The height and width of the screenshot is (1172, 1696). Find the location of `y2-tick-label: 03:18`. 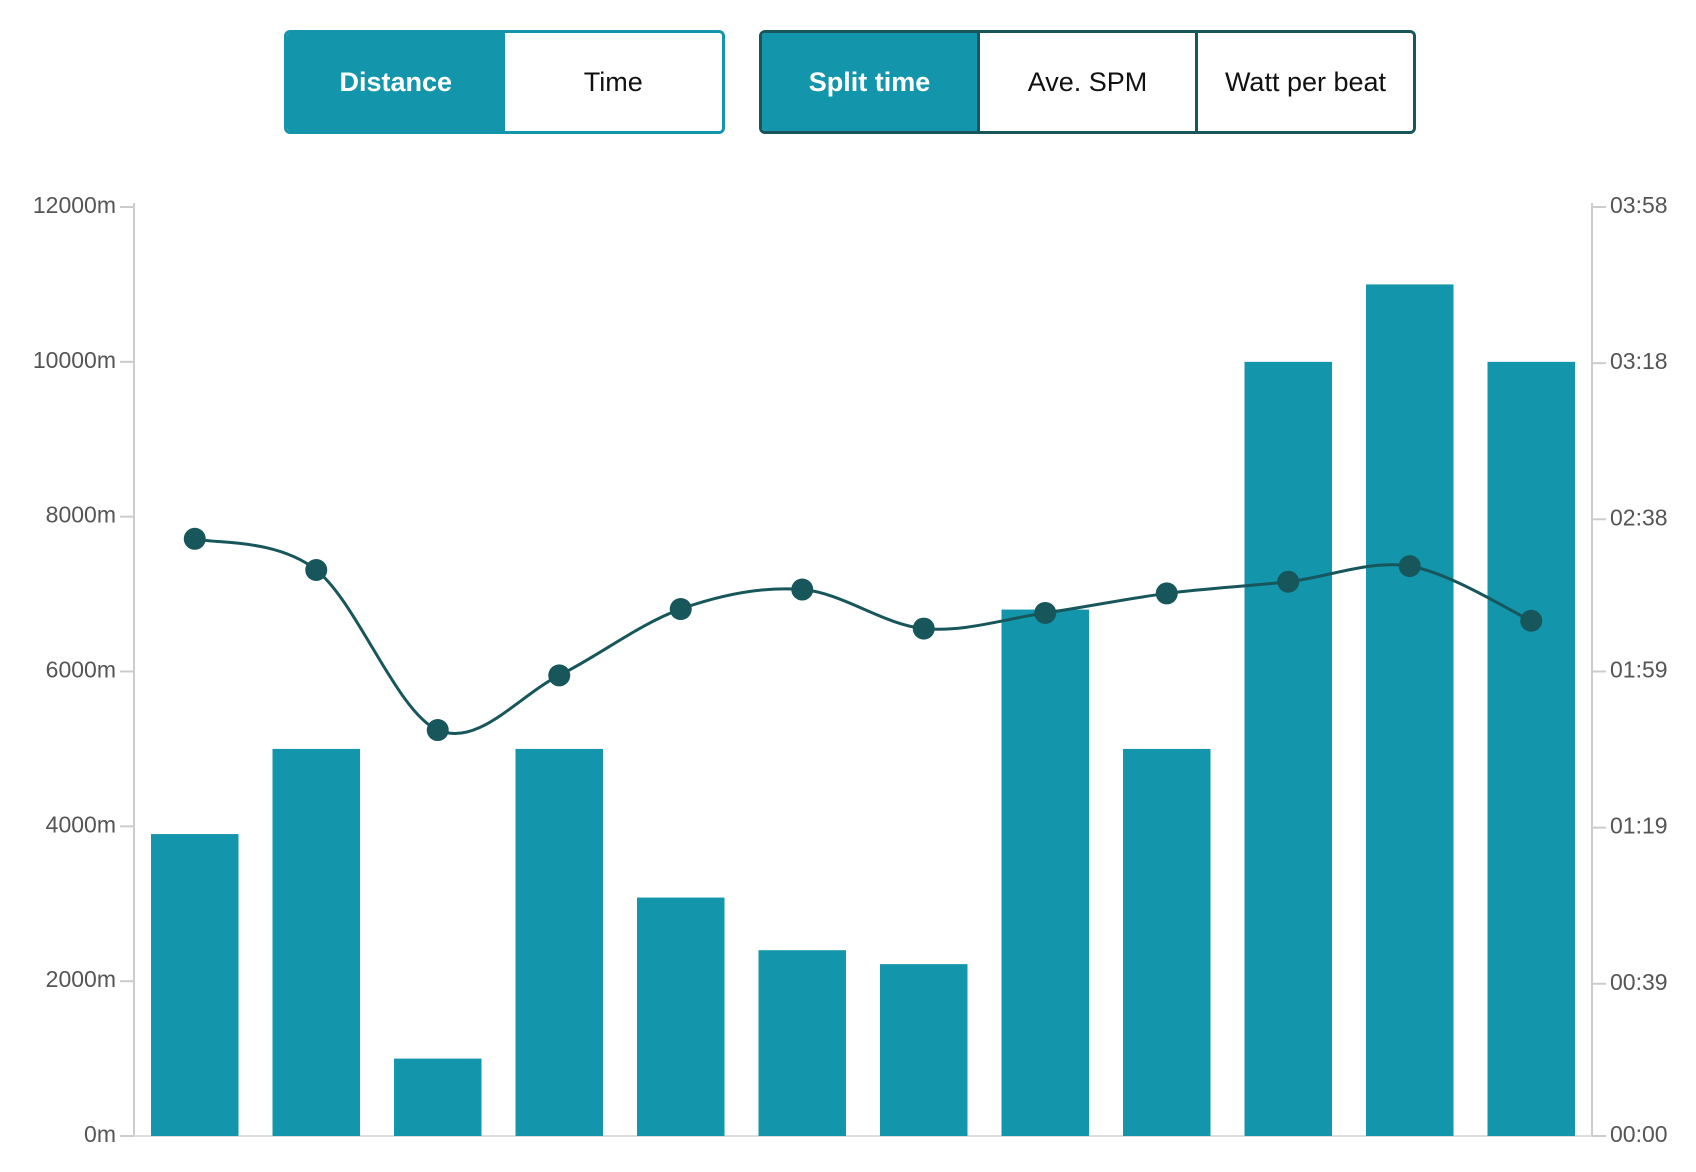

y2-tick-label: 03:18 is located at coordinates (1639, 361).